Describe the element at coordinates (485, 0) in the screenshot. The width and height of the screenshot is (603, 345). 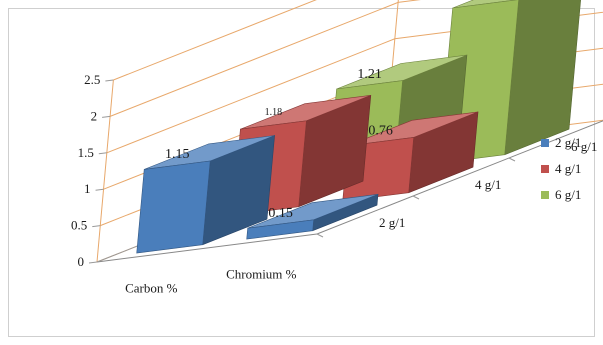
I see `data-label: 2.13` at that location.